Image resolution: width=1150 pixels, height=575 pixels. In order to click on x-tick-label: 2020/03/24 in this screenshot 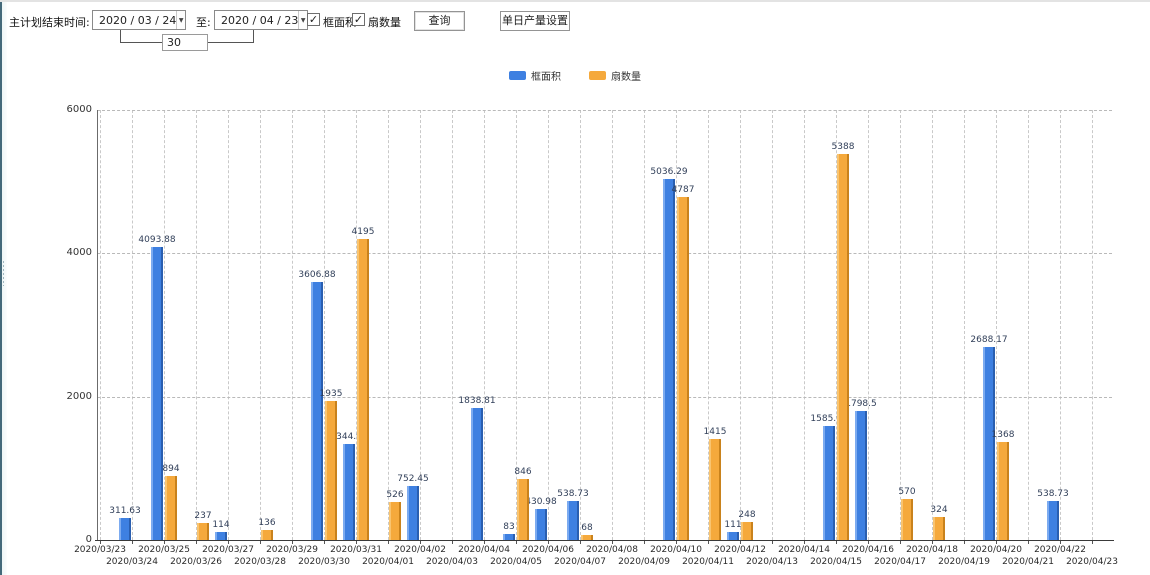, I will do `click(132, 562)`.